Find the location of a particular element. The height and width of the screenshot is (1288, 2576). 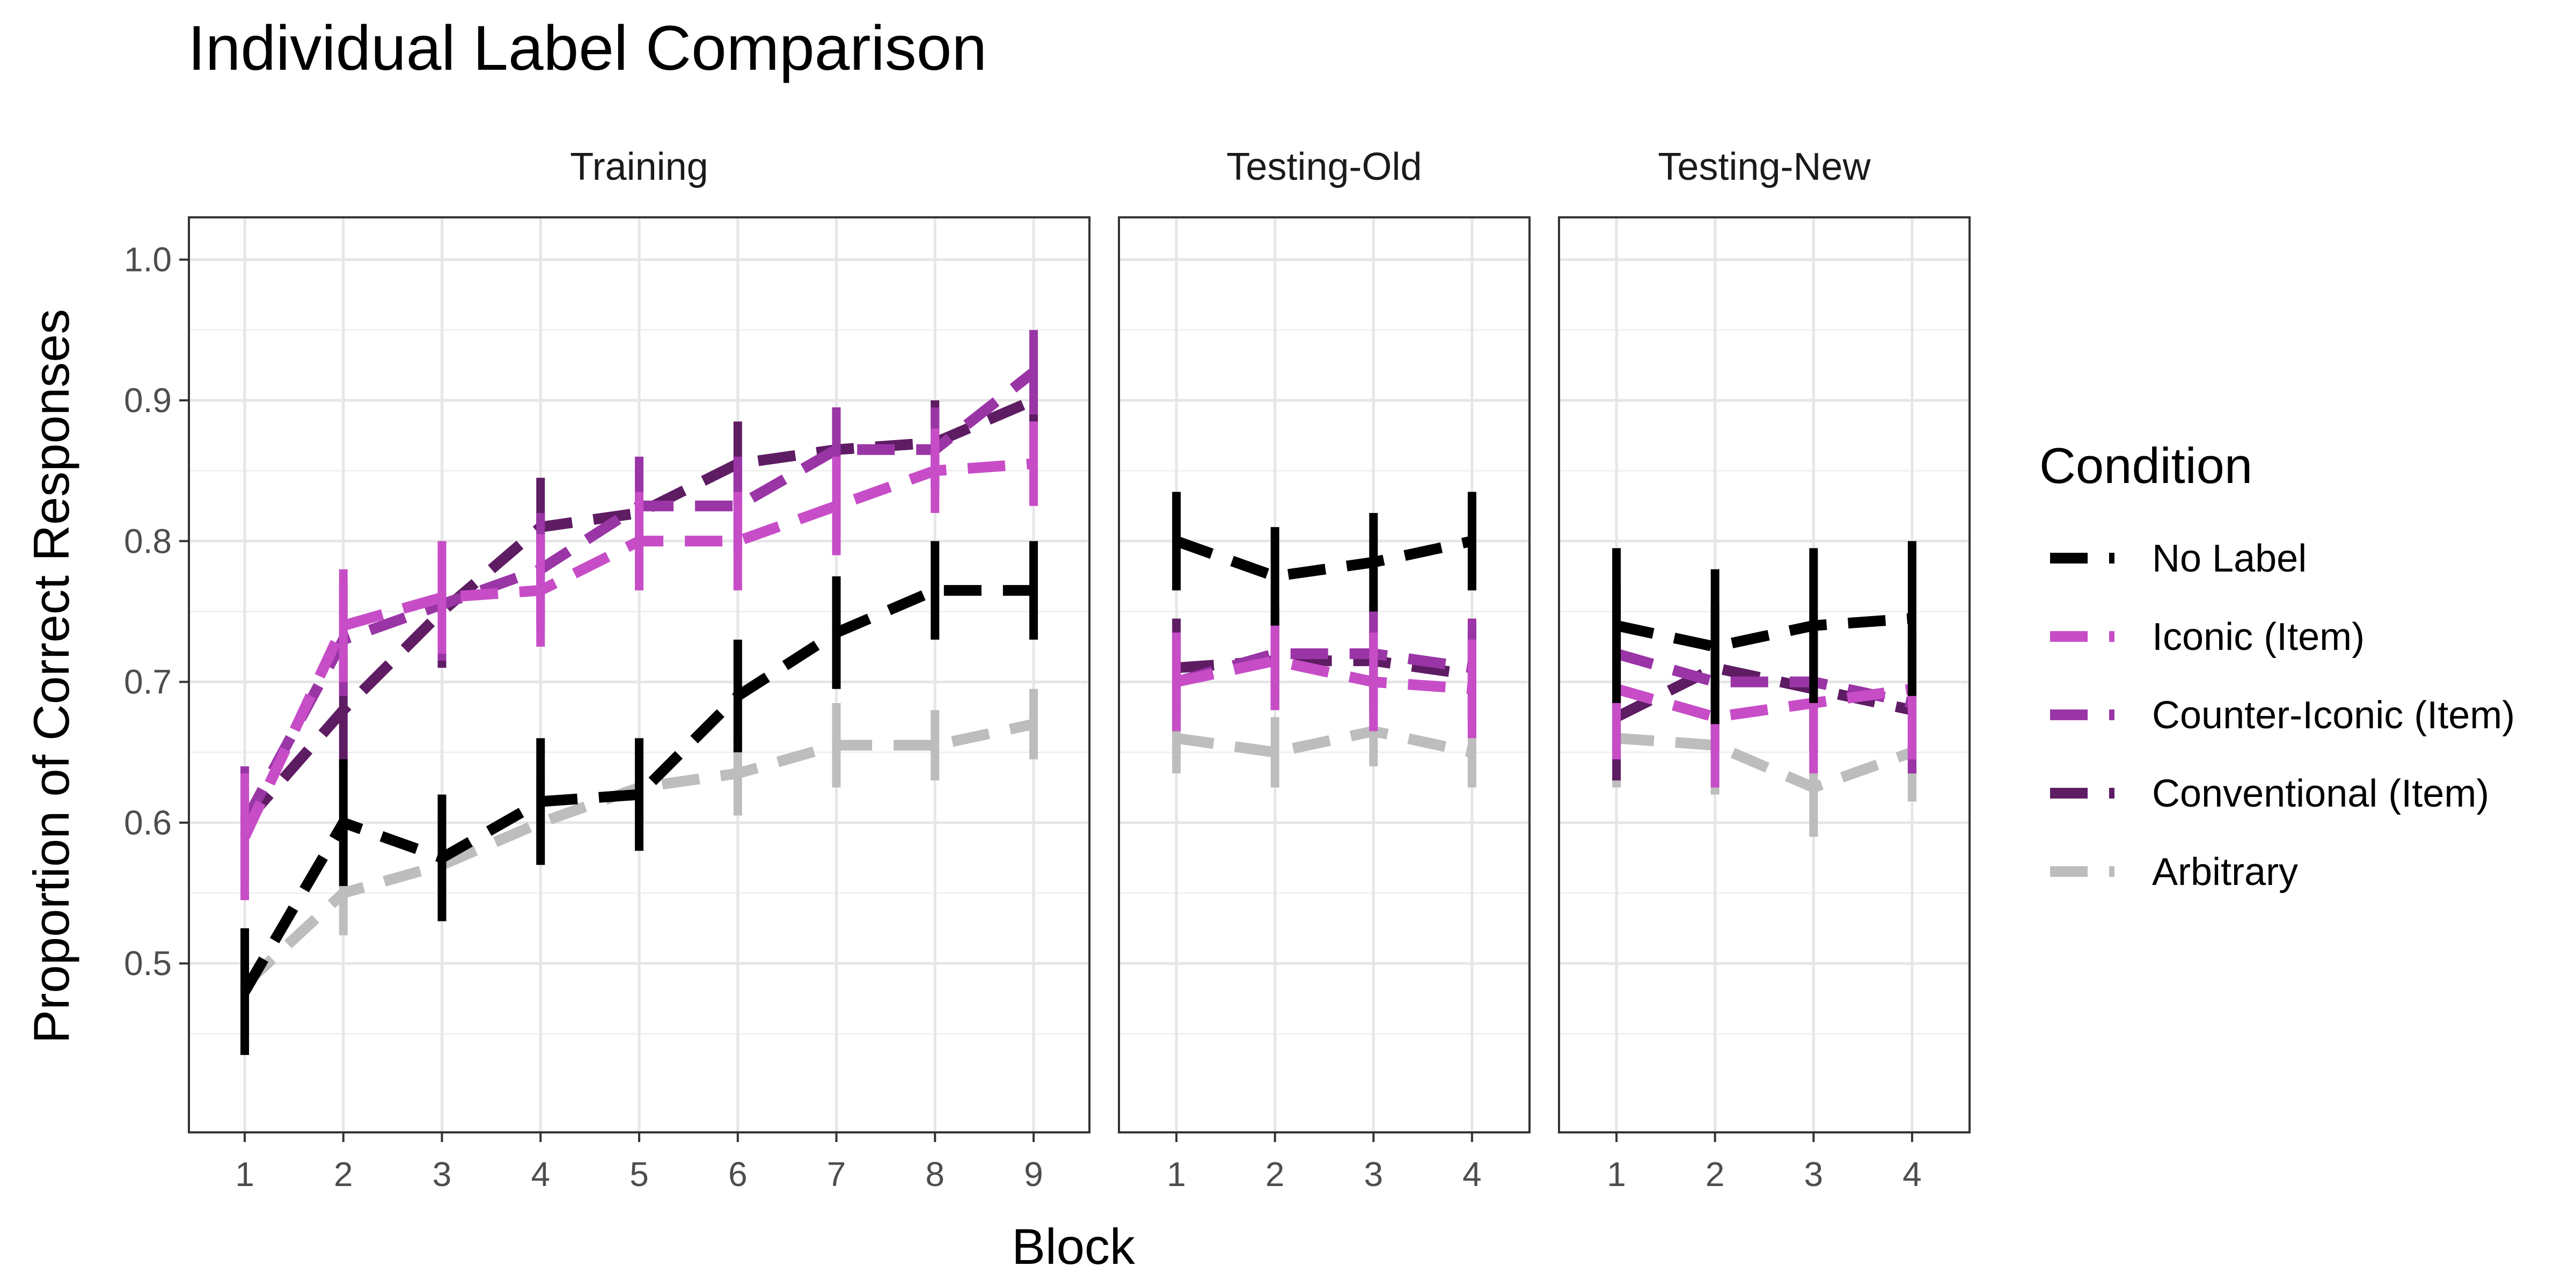

panel-strip-label: Testing-Old is located at coordinates (1324, 166).